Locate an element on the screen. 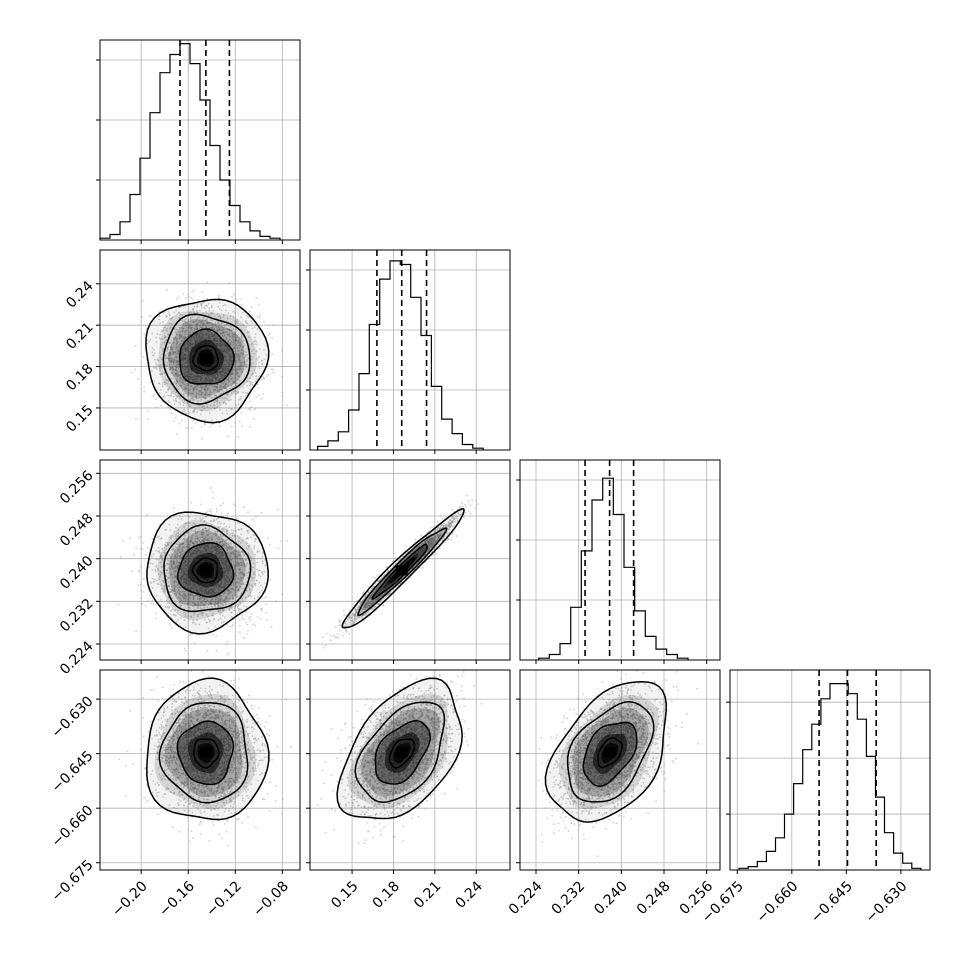 This screenshot has height=970, width=970. ytick-label-1-2: 0.21 is located at coordinates (79, 336).